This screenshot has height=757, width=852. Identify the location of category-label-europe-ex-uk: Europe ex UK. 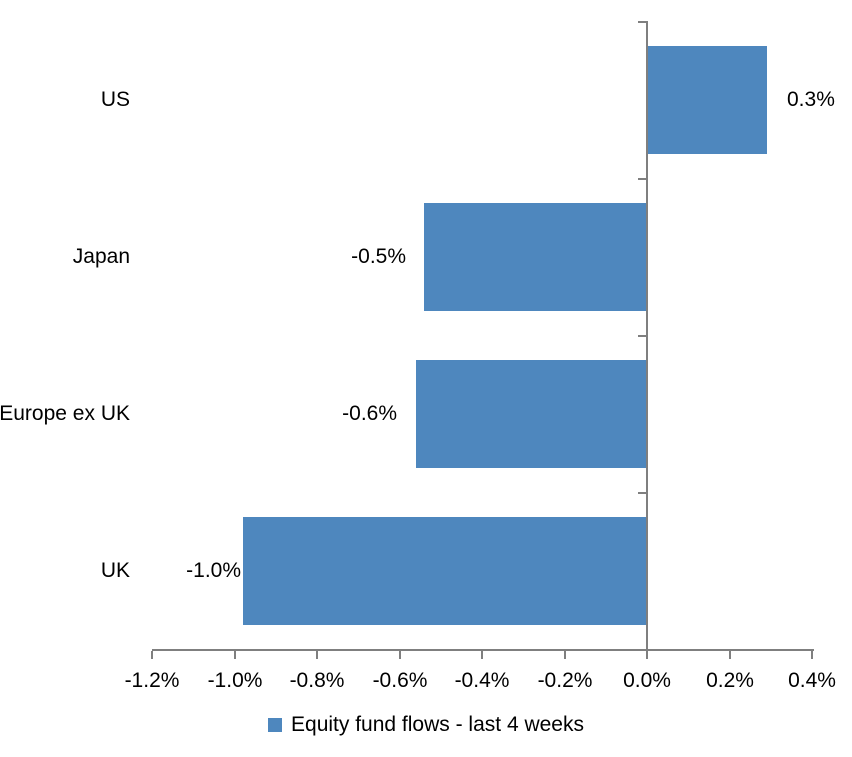
(65, 413).